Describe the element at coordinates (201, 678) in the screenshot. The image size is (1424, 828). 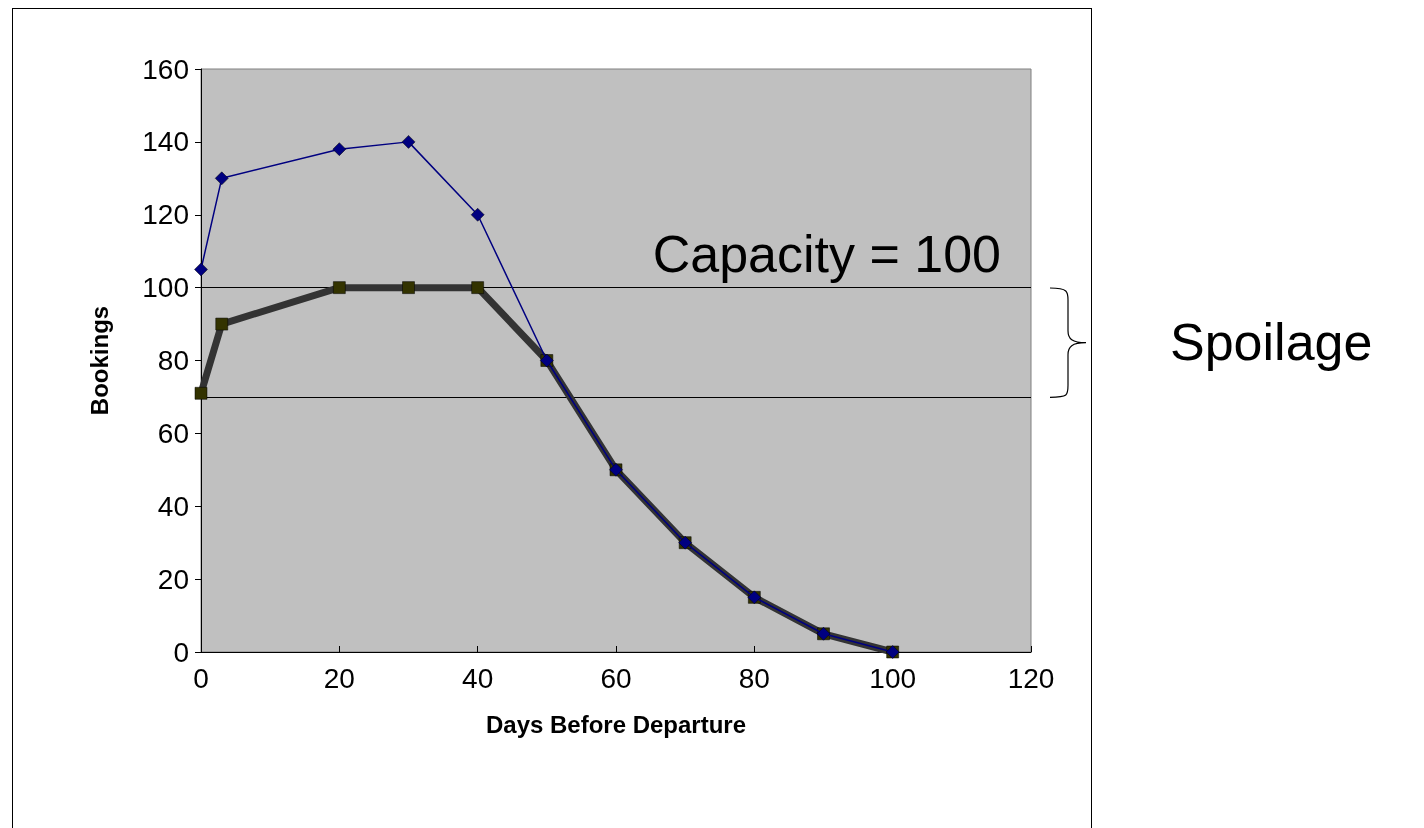
I see `x-tick-label: 0` at that location.